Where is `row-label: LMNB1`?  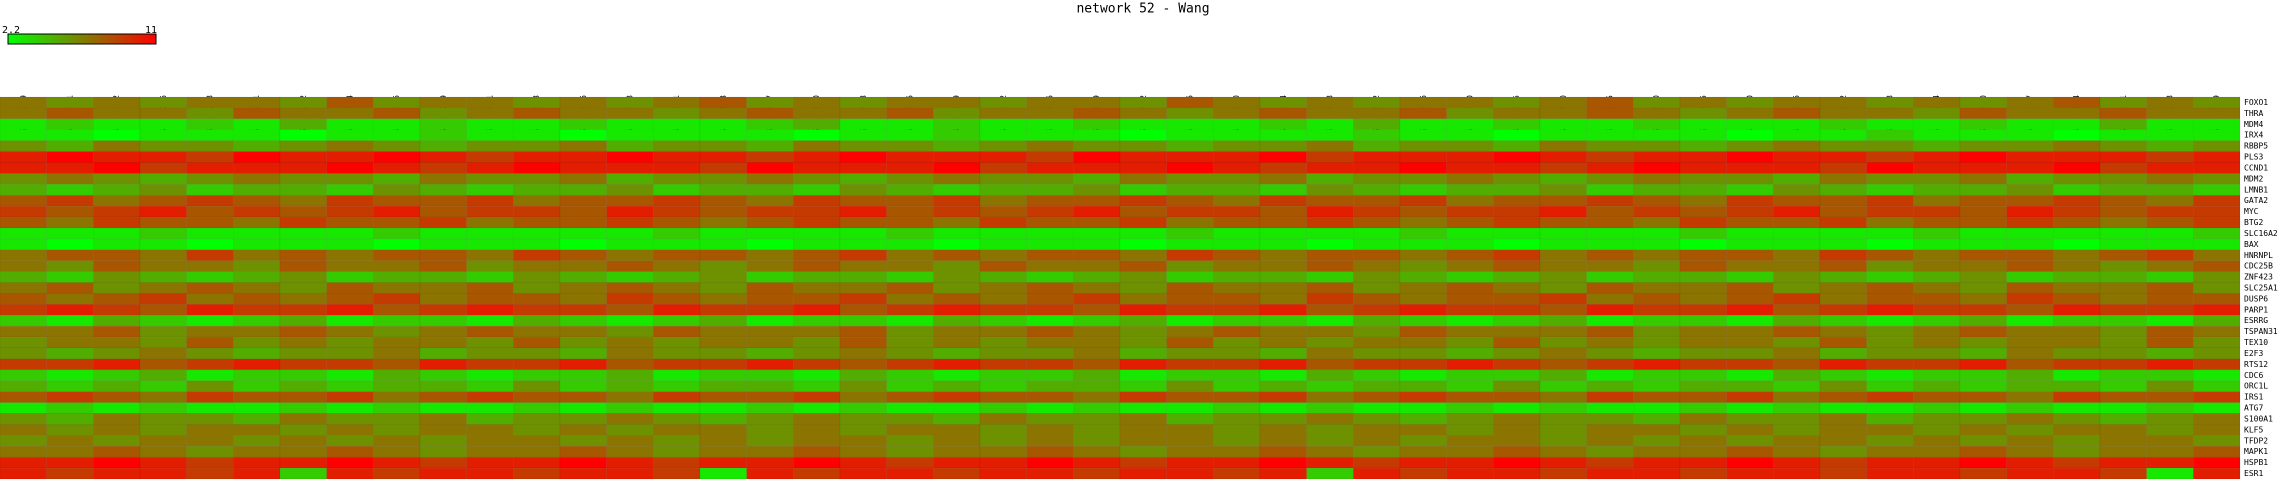
row-label: LMNB1 is located at coordinates (2256, 189).